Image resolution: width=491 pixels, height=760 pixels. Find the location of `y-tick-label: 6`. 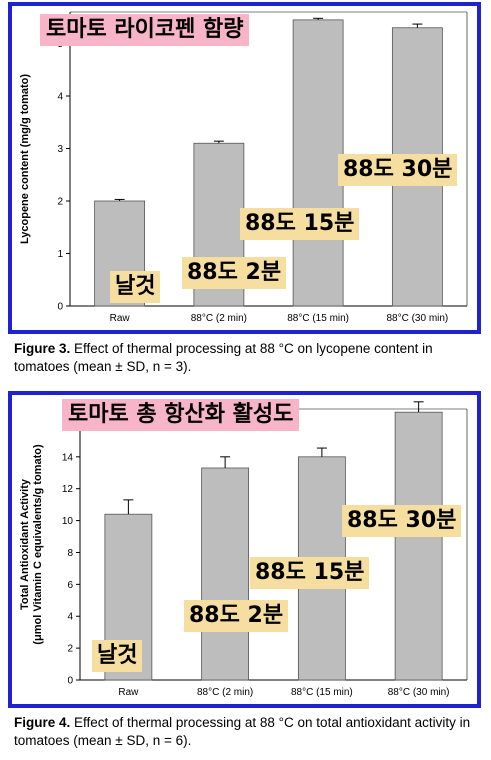

y-tick-label: 6 is located at coordinates (70, 585).